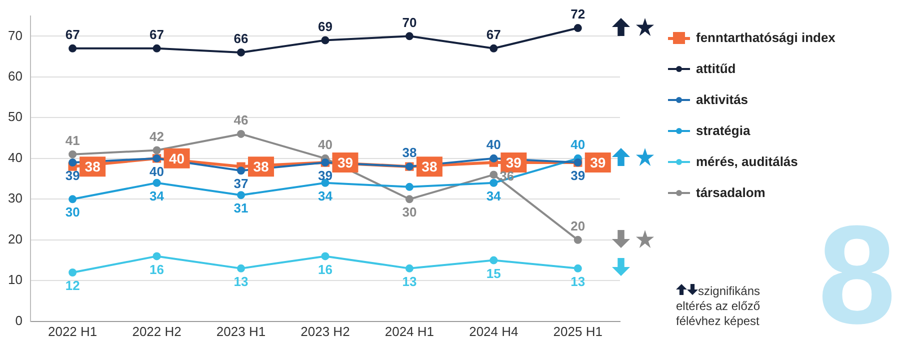 Image resolution: width=898 pixels, height=343 pixels. Describe the element at coordinates (857, 269) in the screenshot. I see `text: 8` at that location.